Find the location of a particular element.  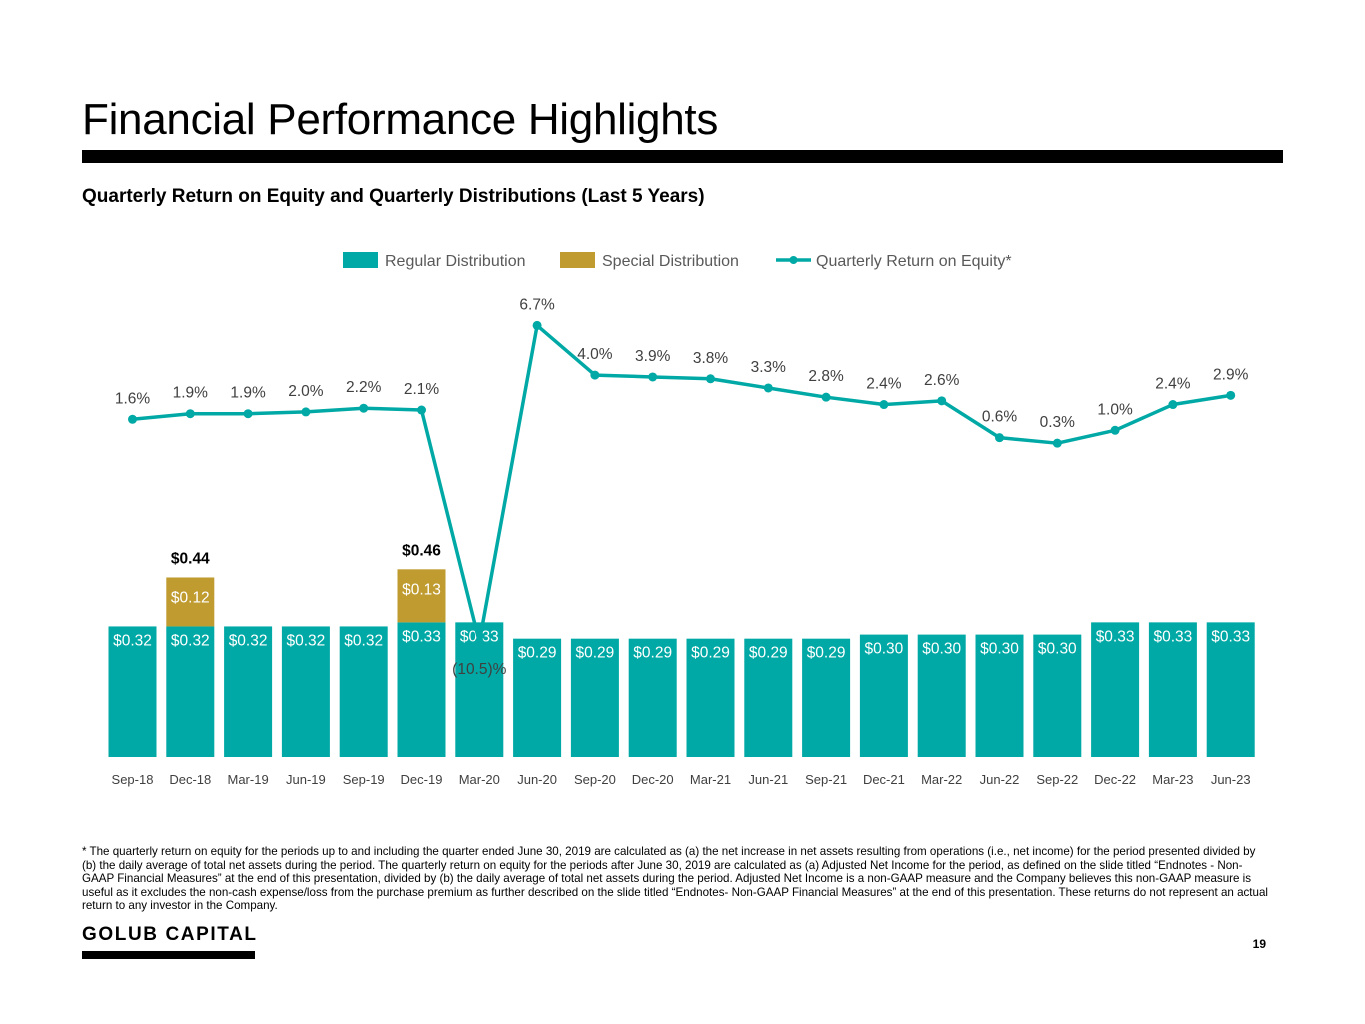

bar-special is located at coordinates (421, 596).